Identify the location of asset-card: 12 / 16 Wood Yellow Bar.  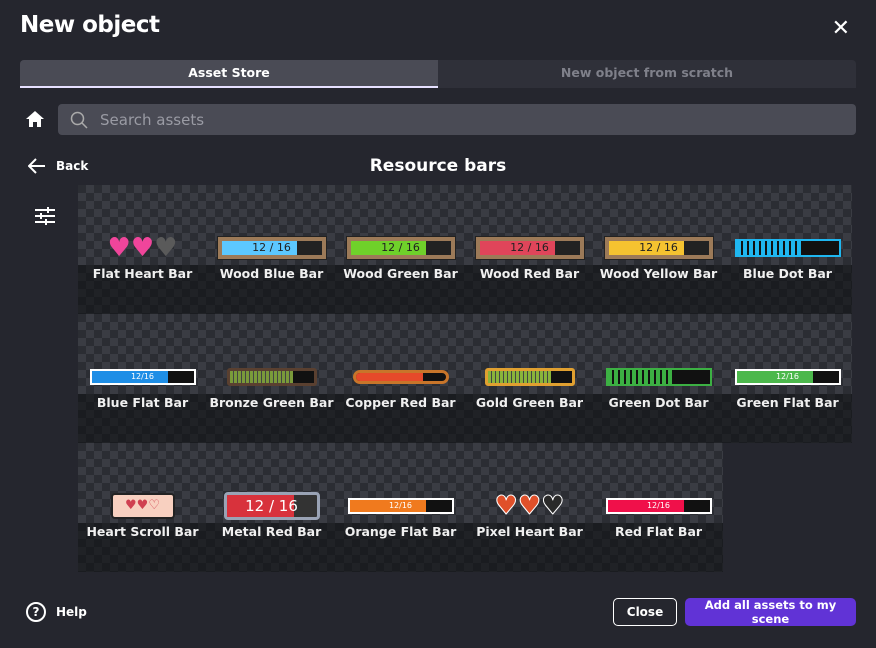
(658, 249).